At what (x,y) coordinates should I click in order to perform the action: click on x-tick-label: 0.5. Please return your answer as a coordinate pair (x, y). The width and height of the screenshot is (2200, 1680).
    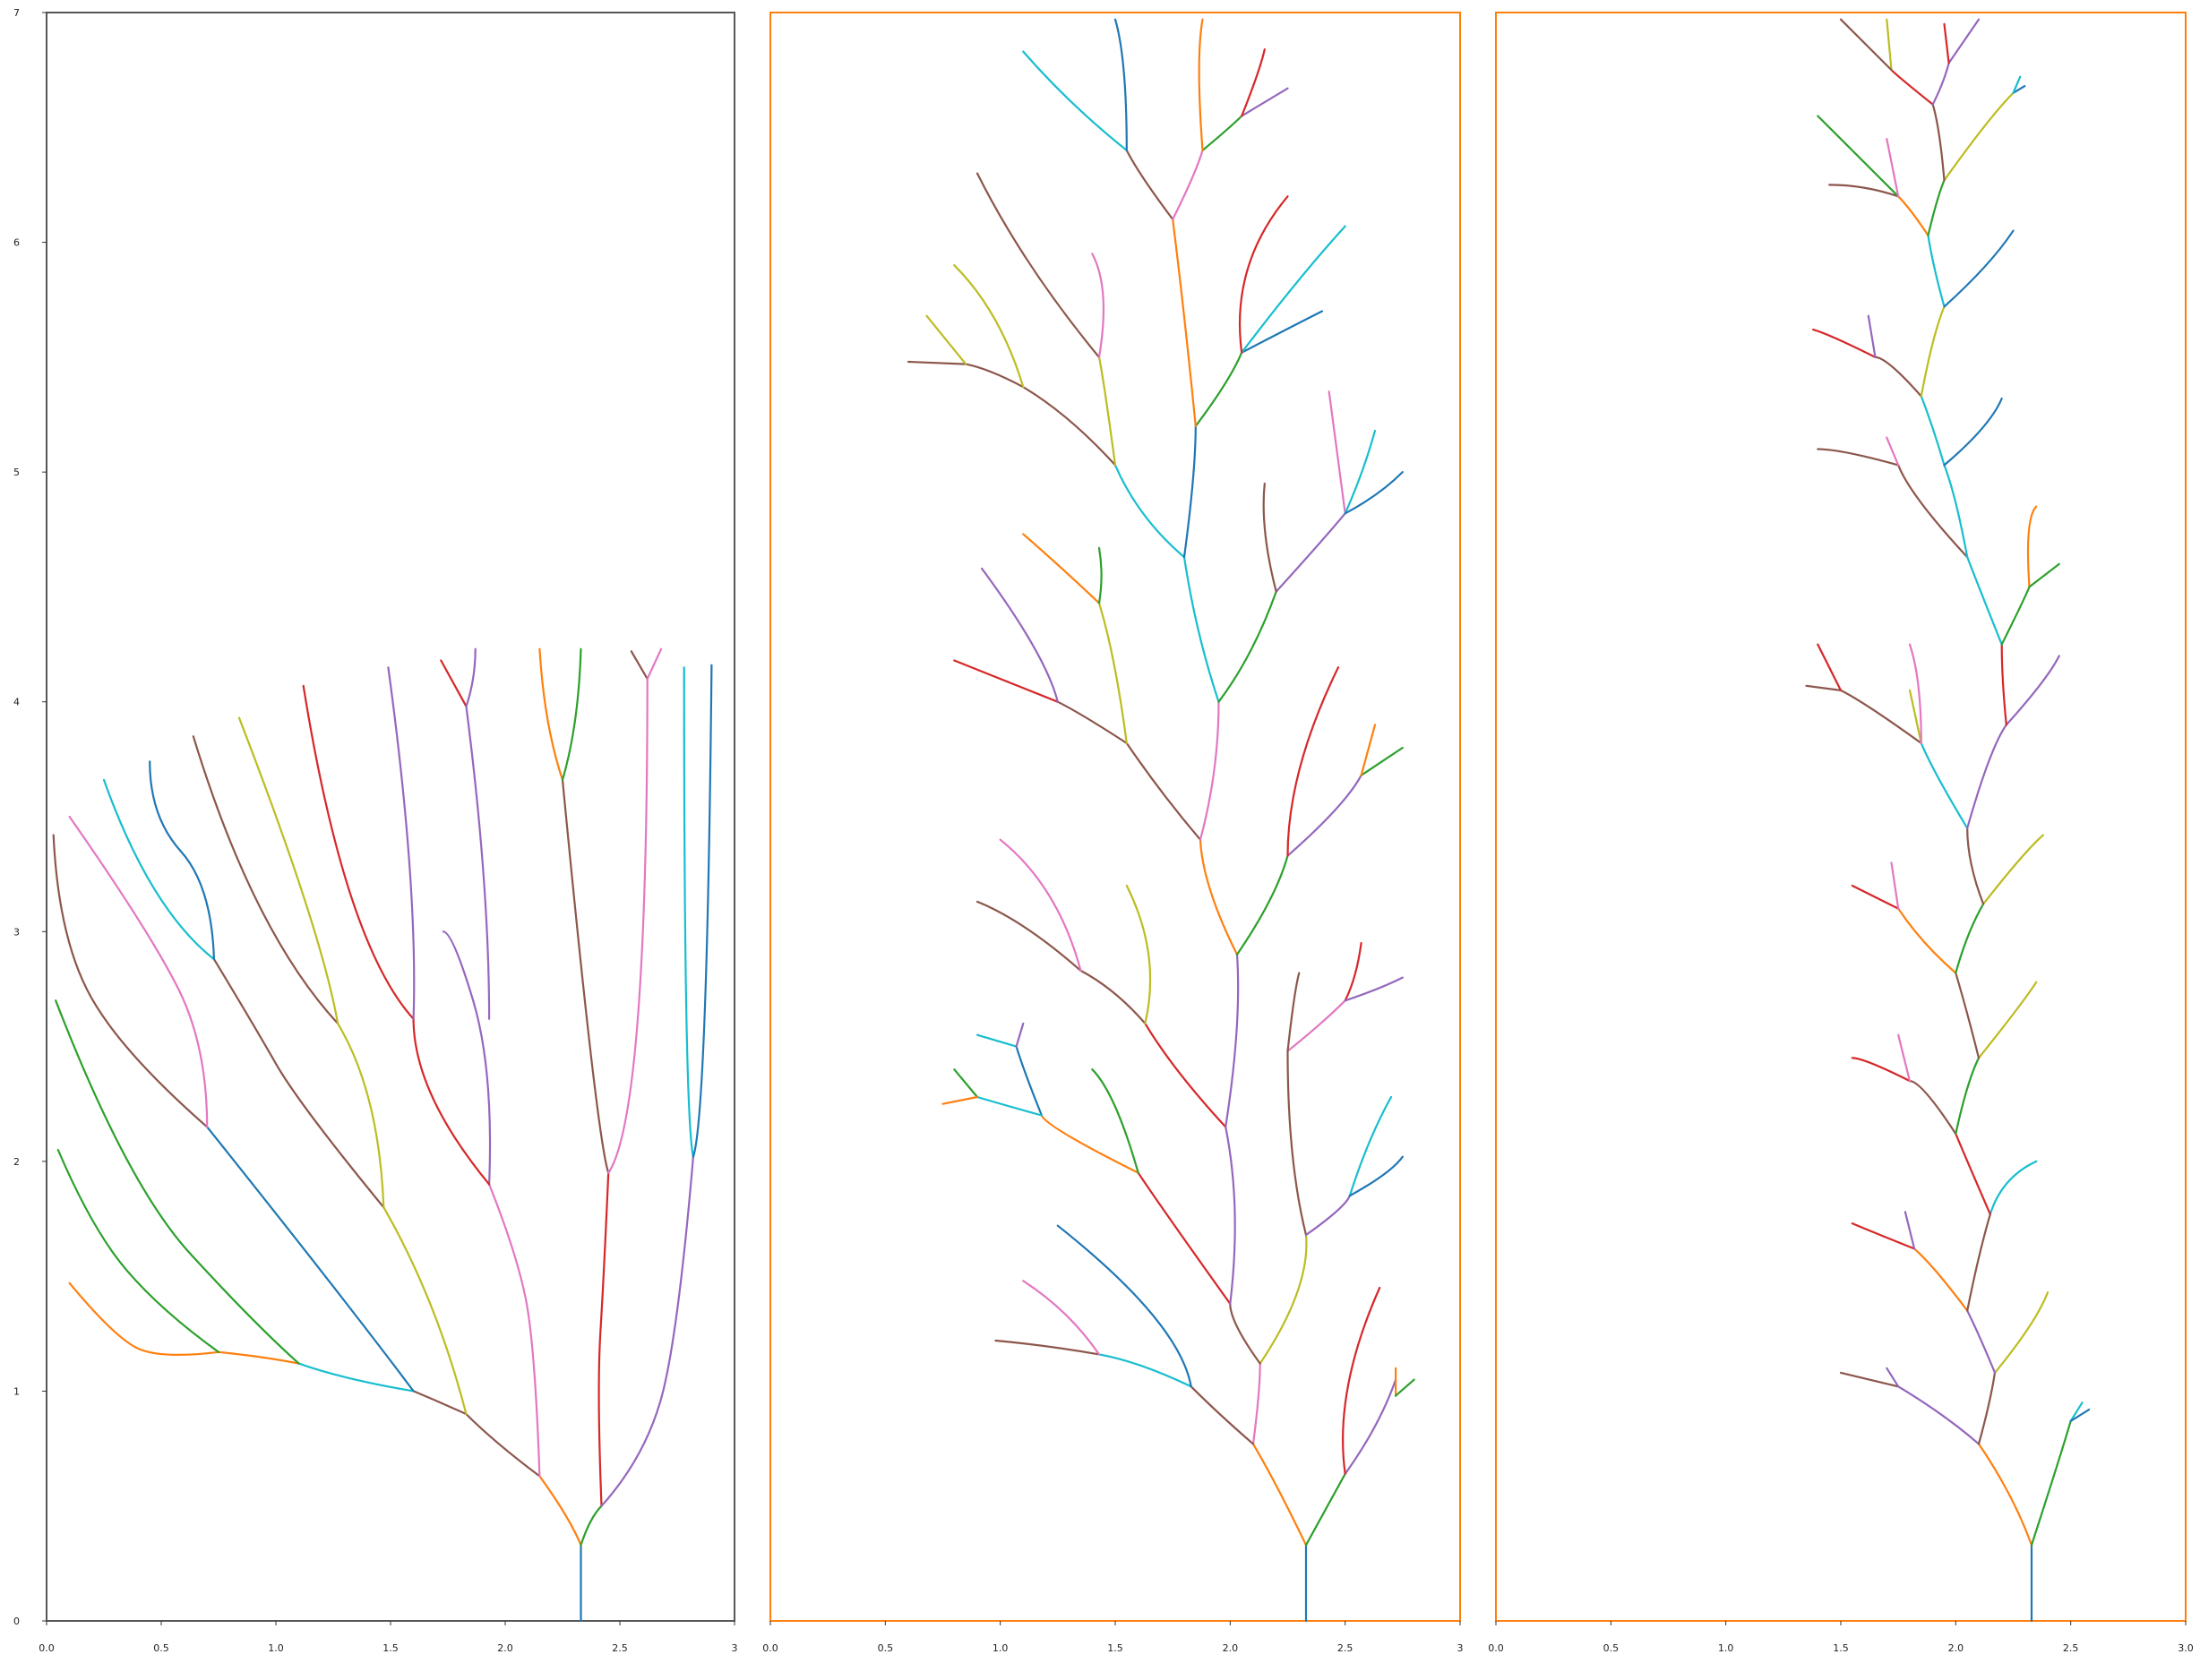
    Looking at the image, I should click on (1611, 1648).